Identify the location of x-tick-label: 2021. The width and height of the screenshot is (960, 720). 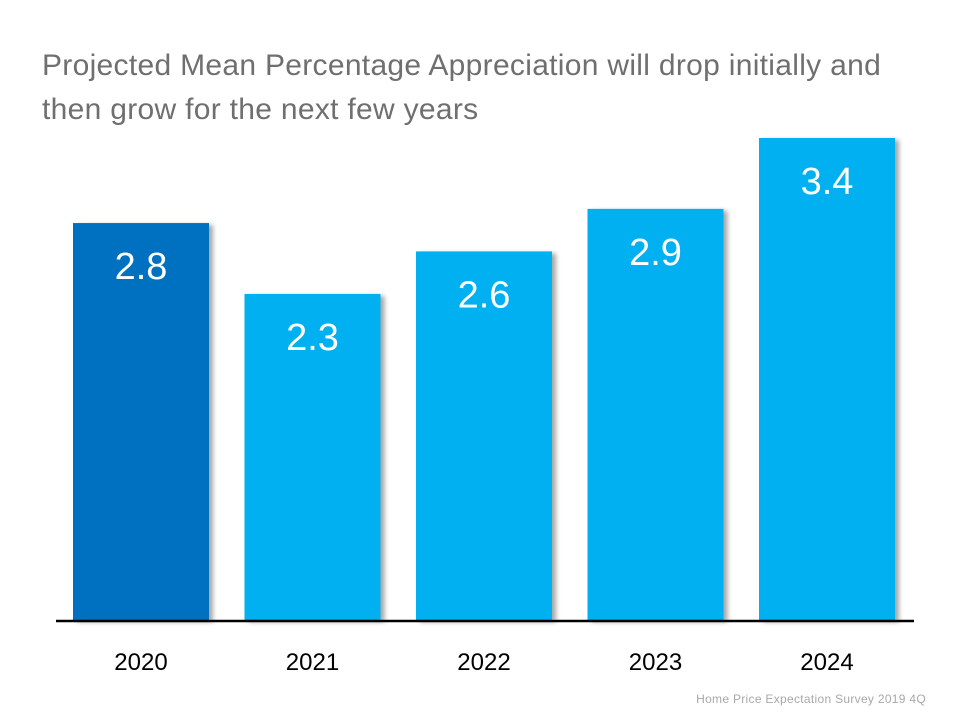
(312, 662).